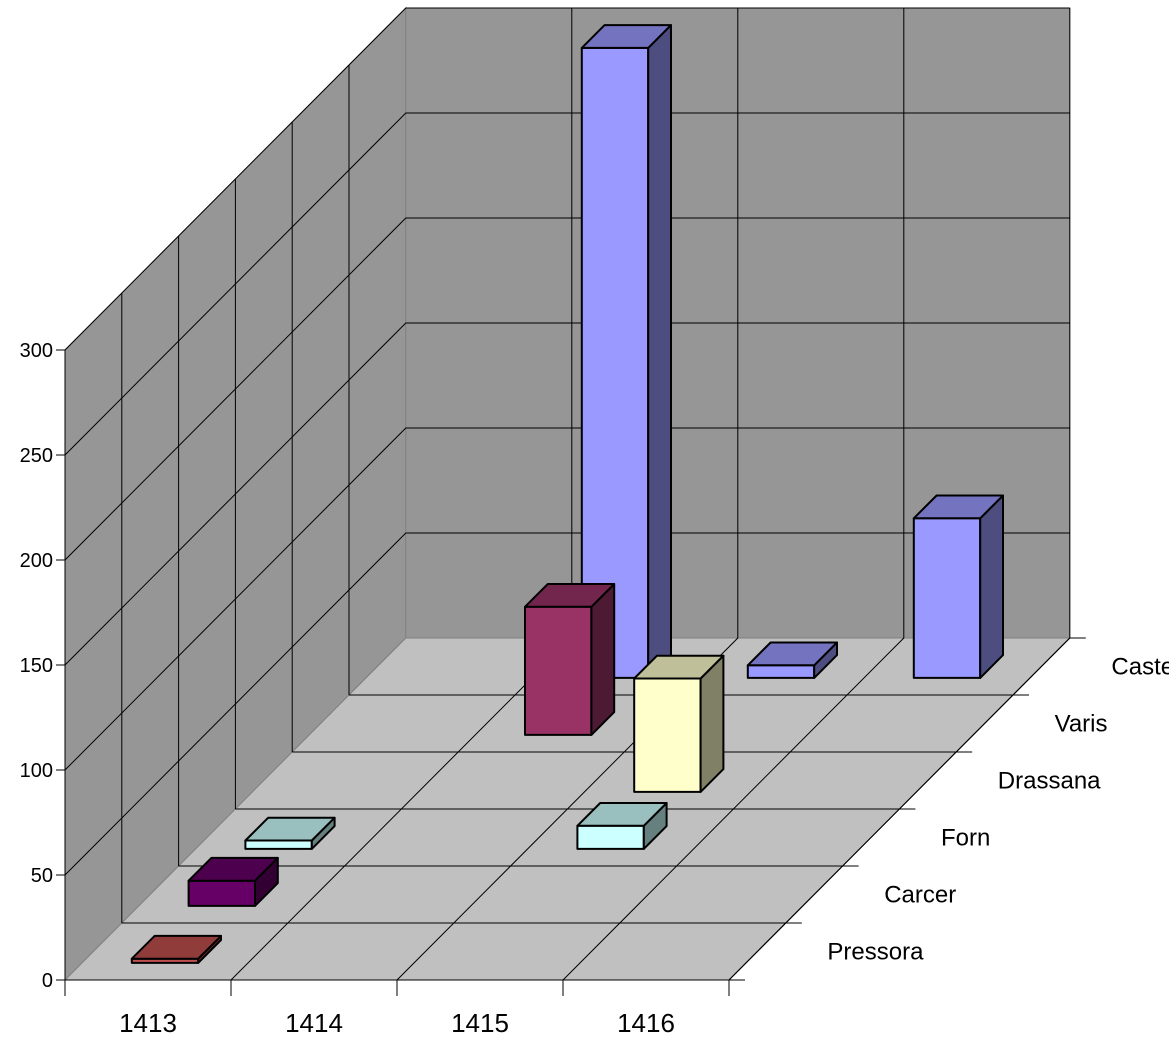 The width and height of the screenshot is (1169, 1042). Describe the element at coordinates (42, 876) in the screenshot. I see `value-tick-label: 50` at that location.